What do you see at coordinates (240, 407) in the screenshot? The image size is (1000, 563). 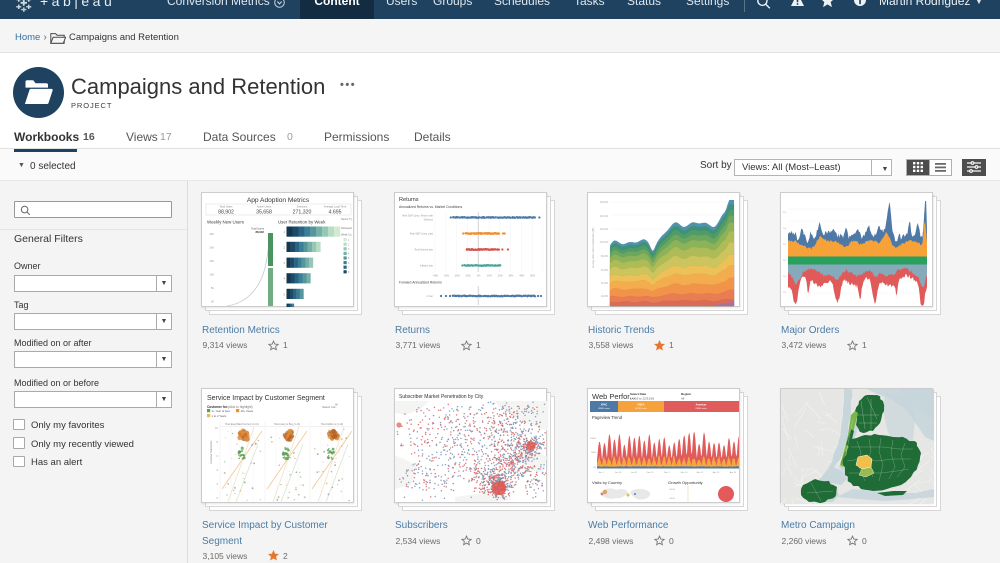 I see `svg-text: (click to highlight)` at bounding box center [240, 407].